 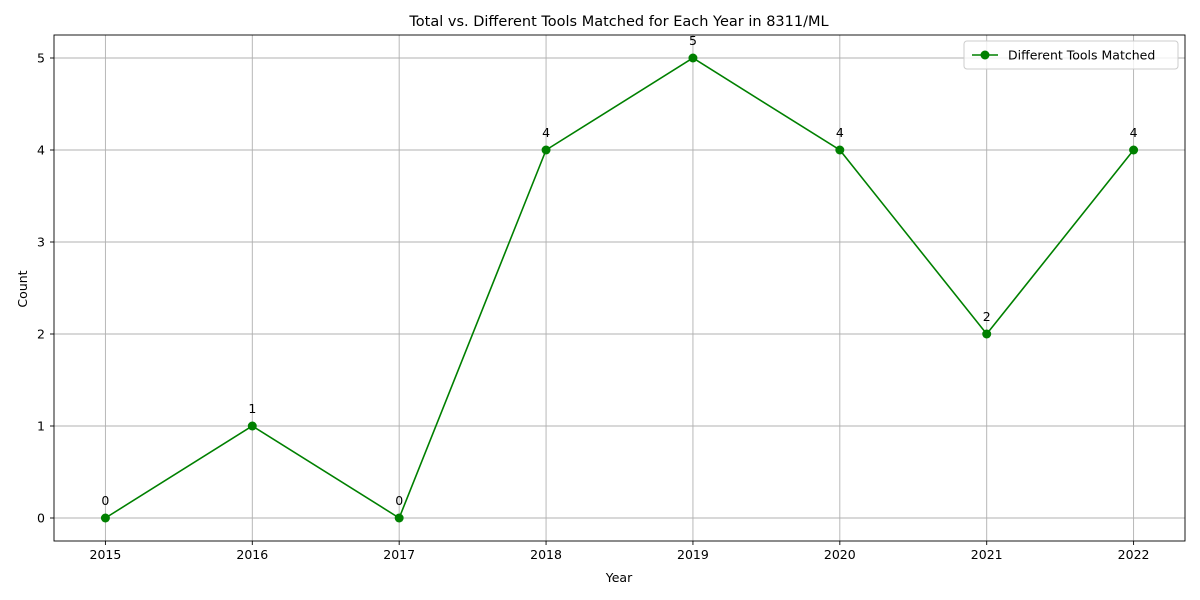 I want to click on legend: Different Tools Matched, so click(x=1071, y=55).